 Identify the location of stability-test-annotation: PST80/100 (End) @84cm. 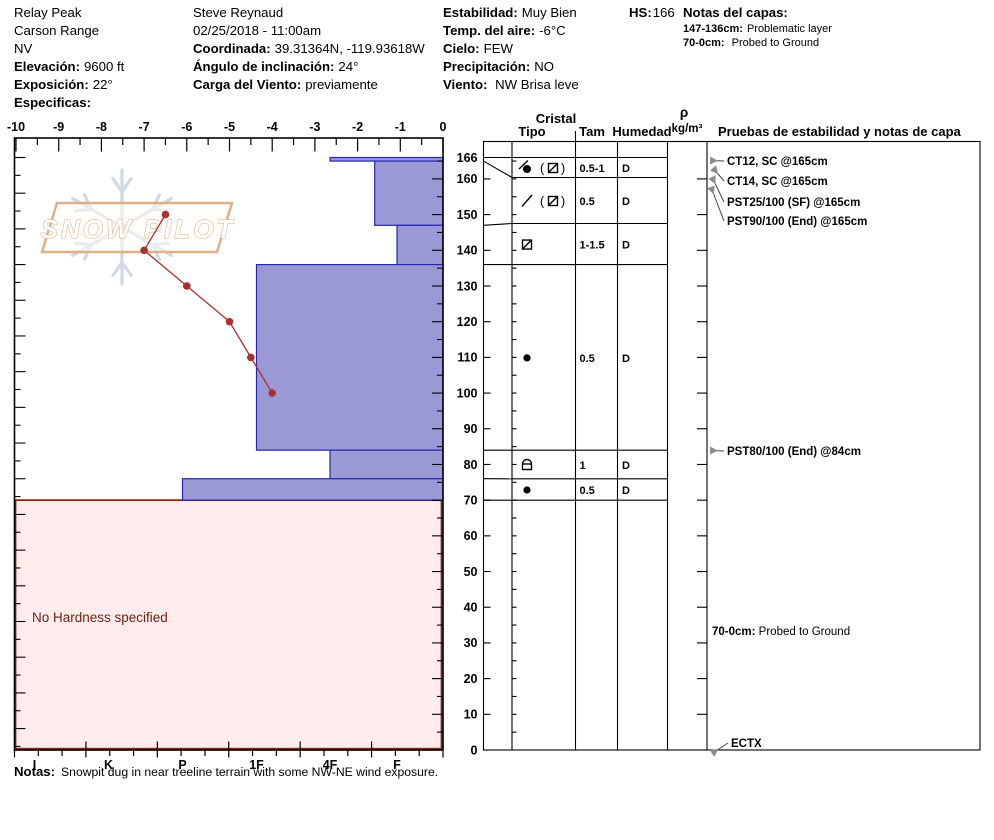
(785, 452).